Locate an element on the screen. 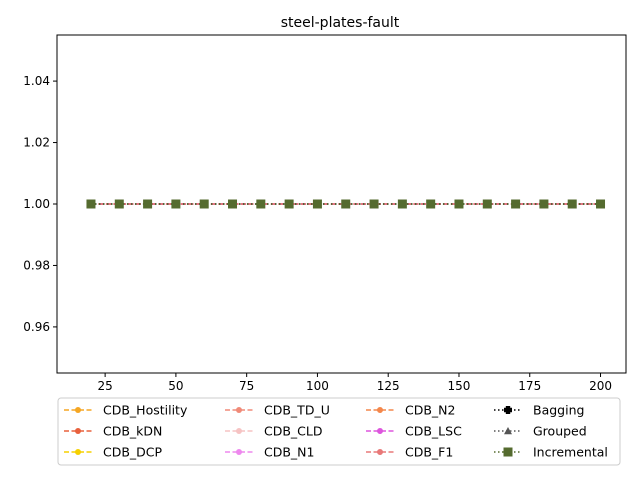 This screenshot has height=480, width=640. y-tick-label: 1.04 is located at coordinates (36, 81).